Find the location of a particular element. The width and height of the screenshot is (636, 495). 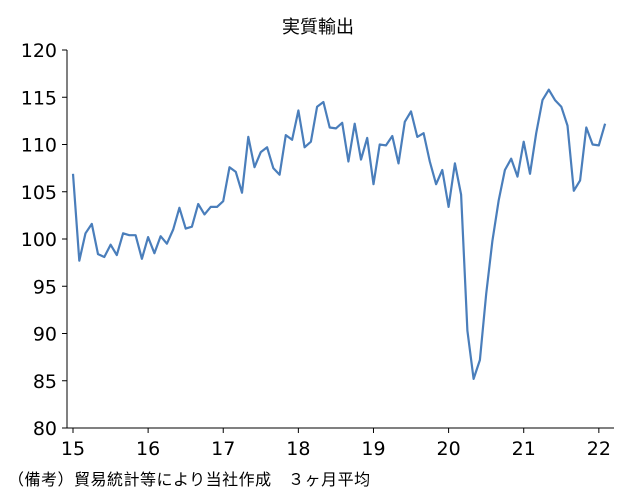

y-tick-label: 100 is located at coordinates (39, 240).